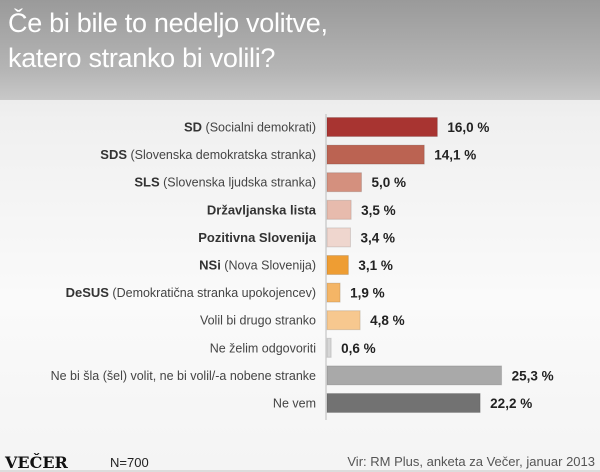 The image size is (600, 472). I want to click on value-label: 14,1 %, so click(455, 155).